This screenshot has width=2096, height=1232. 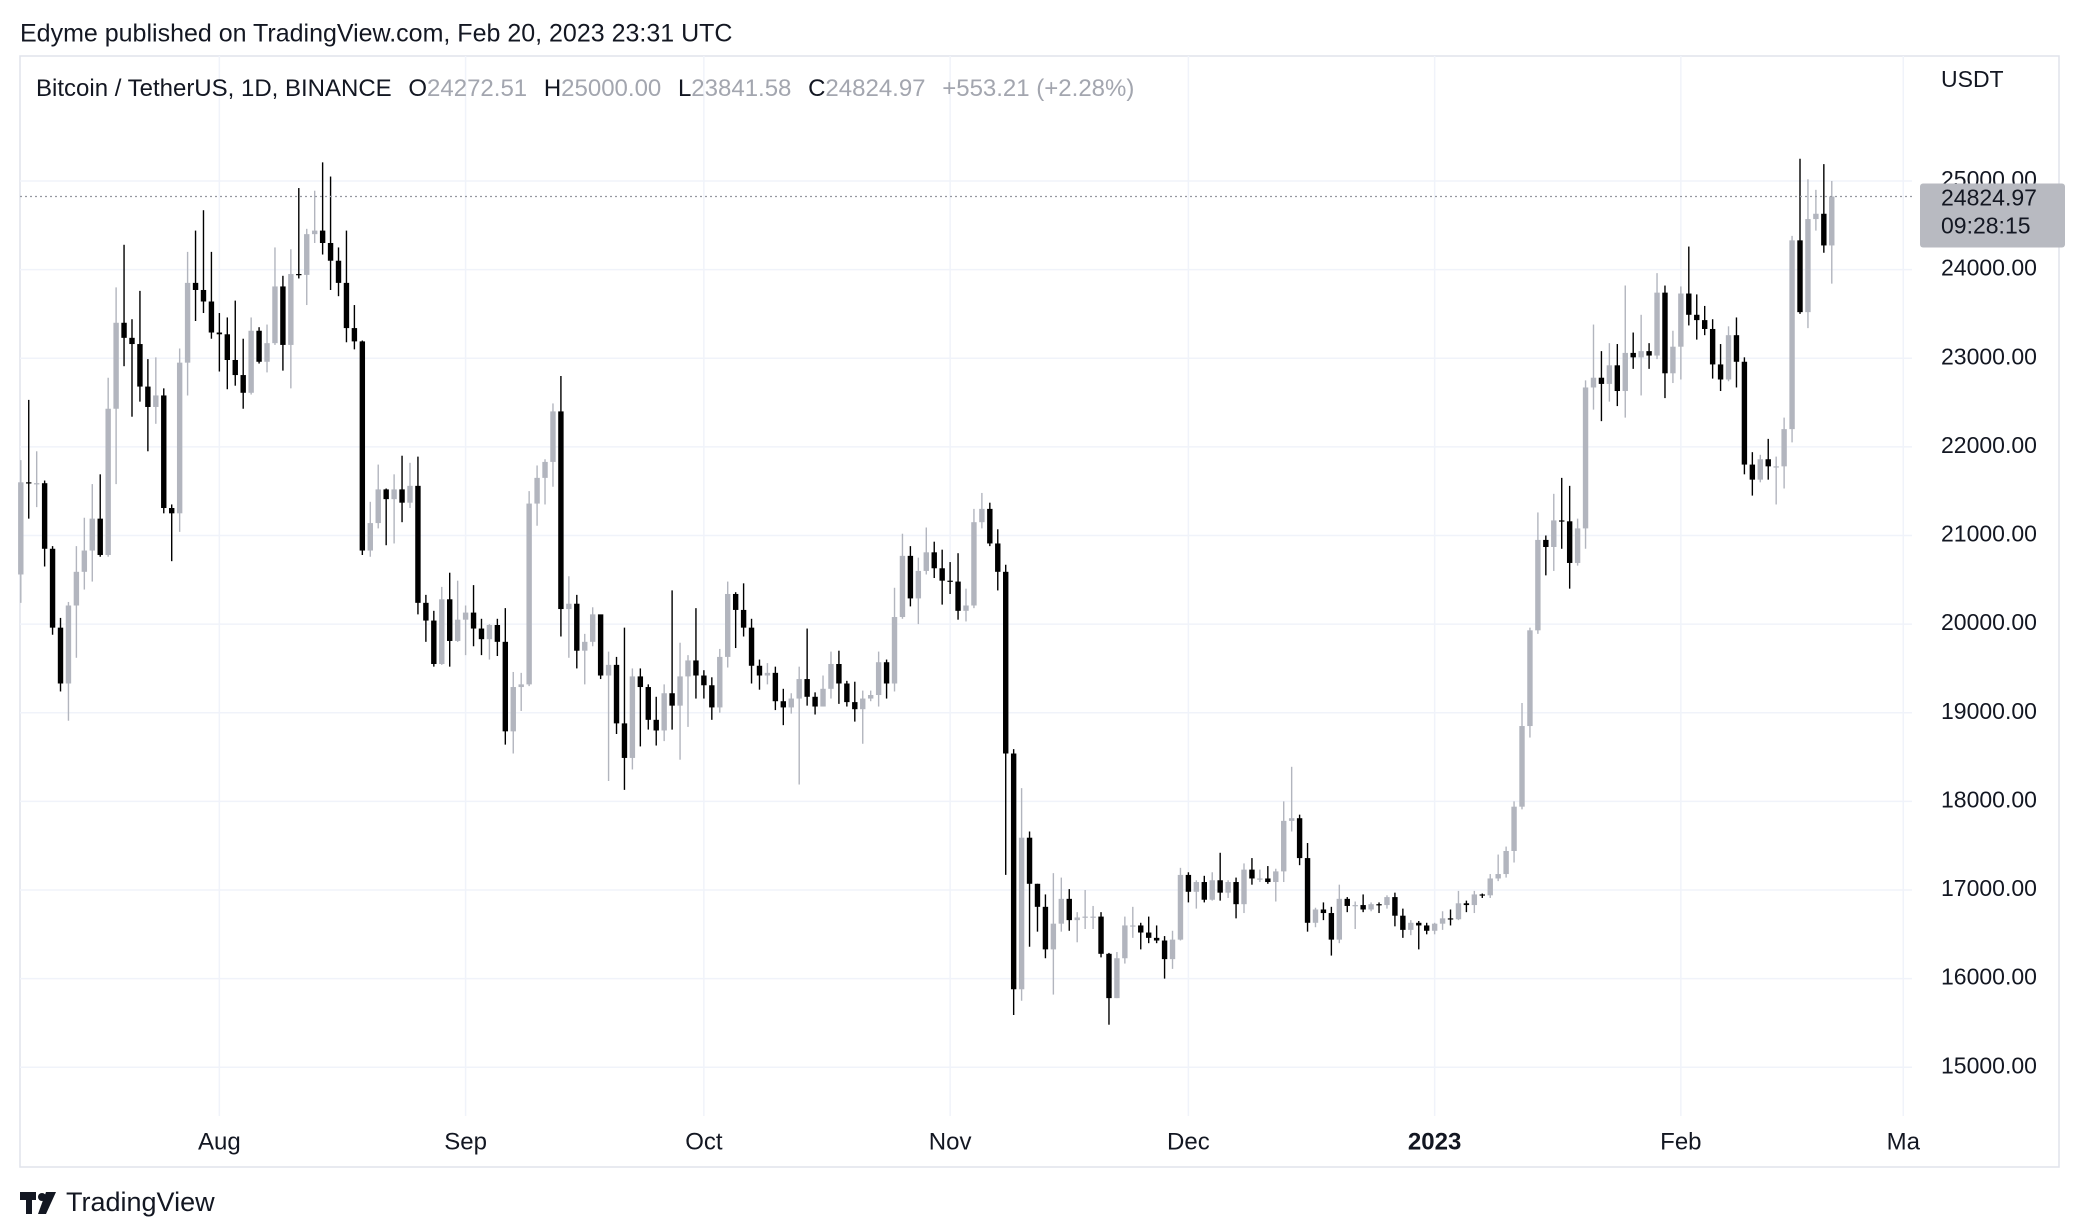 I want to click on logo-shape, so click(x=29, y=1203).